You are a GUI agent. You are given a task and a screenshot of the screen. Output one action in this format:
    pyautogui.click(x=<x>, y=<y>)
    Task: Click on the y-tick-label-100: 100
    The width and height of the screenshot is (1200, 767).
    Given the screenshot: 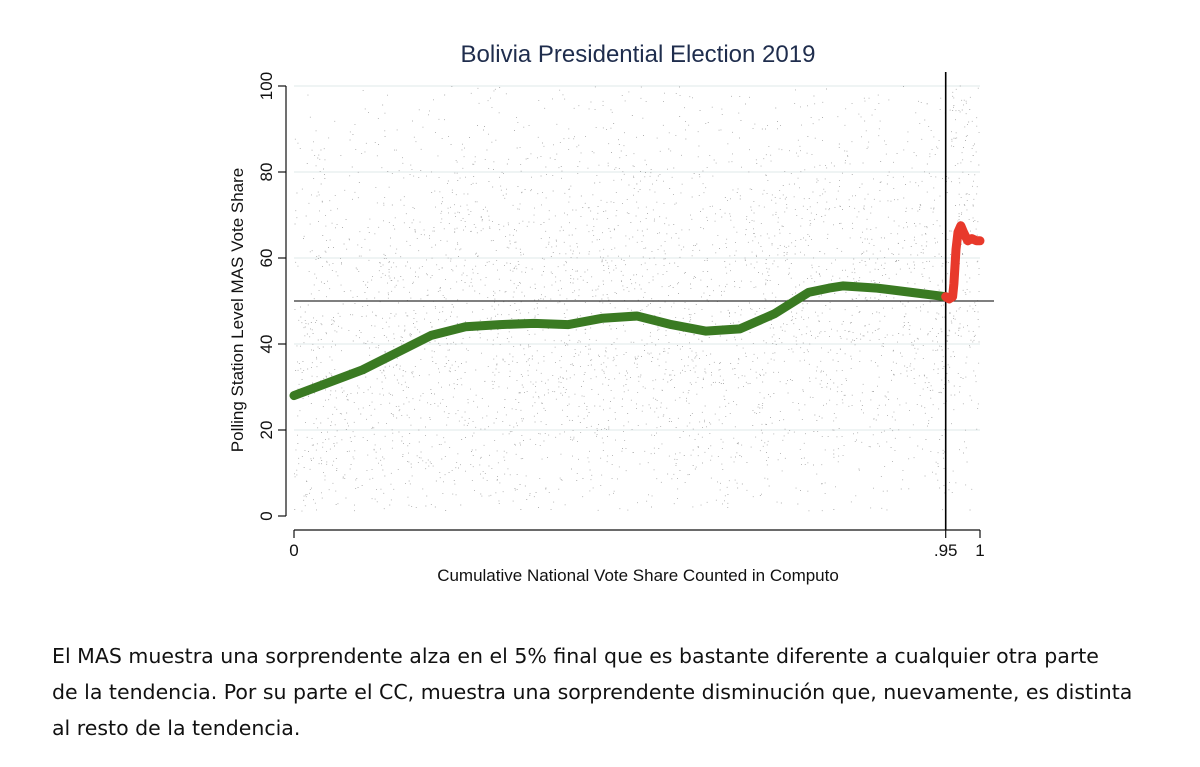 What is the action you would take?
    pyautogui.click(x=266, y=86)
    